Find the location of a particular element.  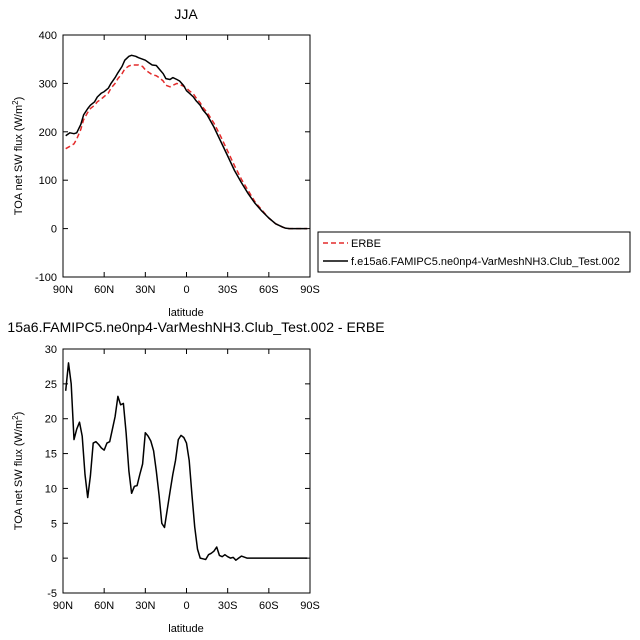

bottom-x-tick-label: 60N is located at coordinates (104, 606).